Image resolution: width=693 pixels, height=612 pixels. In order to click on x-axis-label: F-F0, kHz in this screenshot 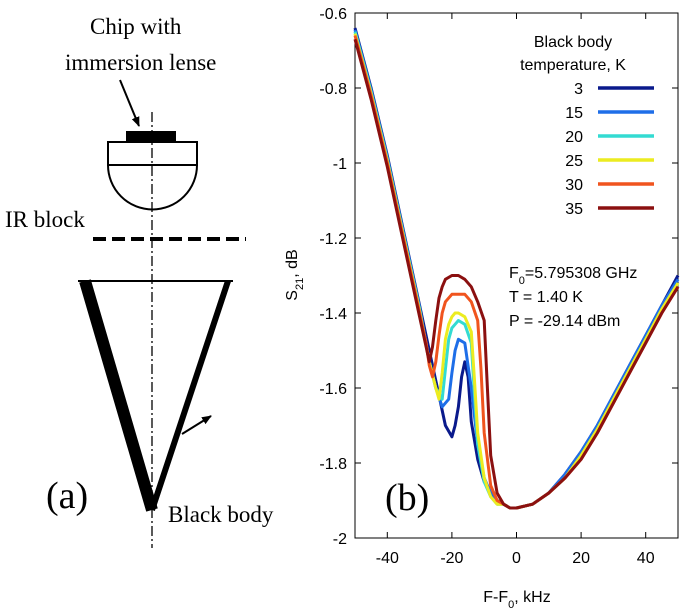, I will do `click(516, 600)`.